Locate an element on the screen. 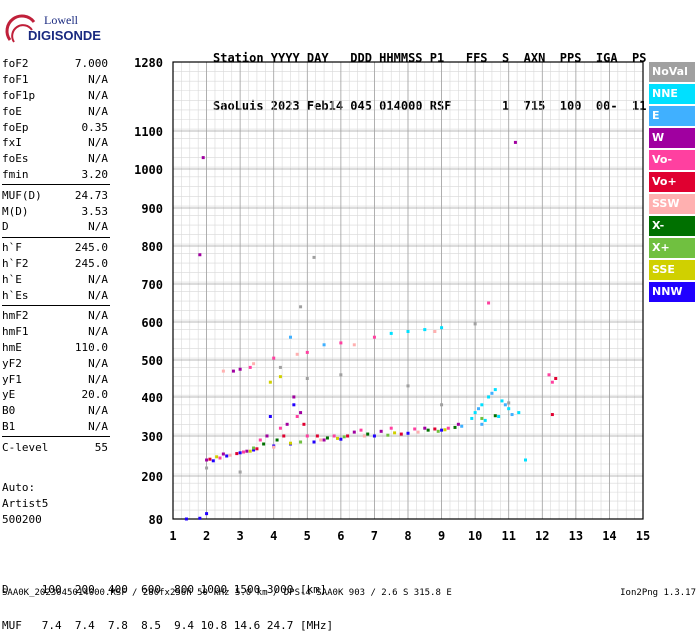  parameter-row: h`F 245.0 is located at coordinates (56, 248).